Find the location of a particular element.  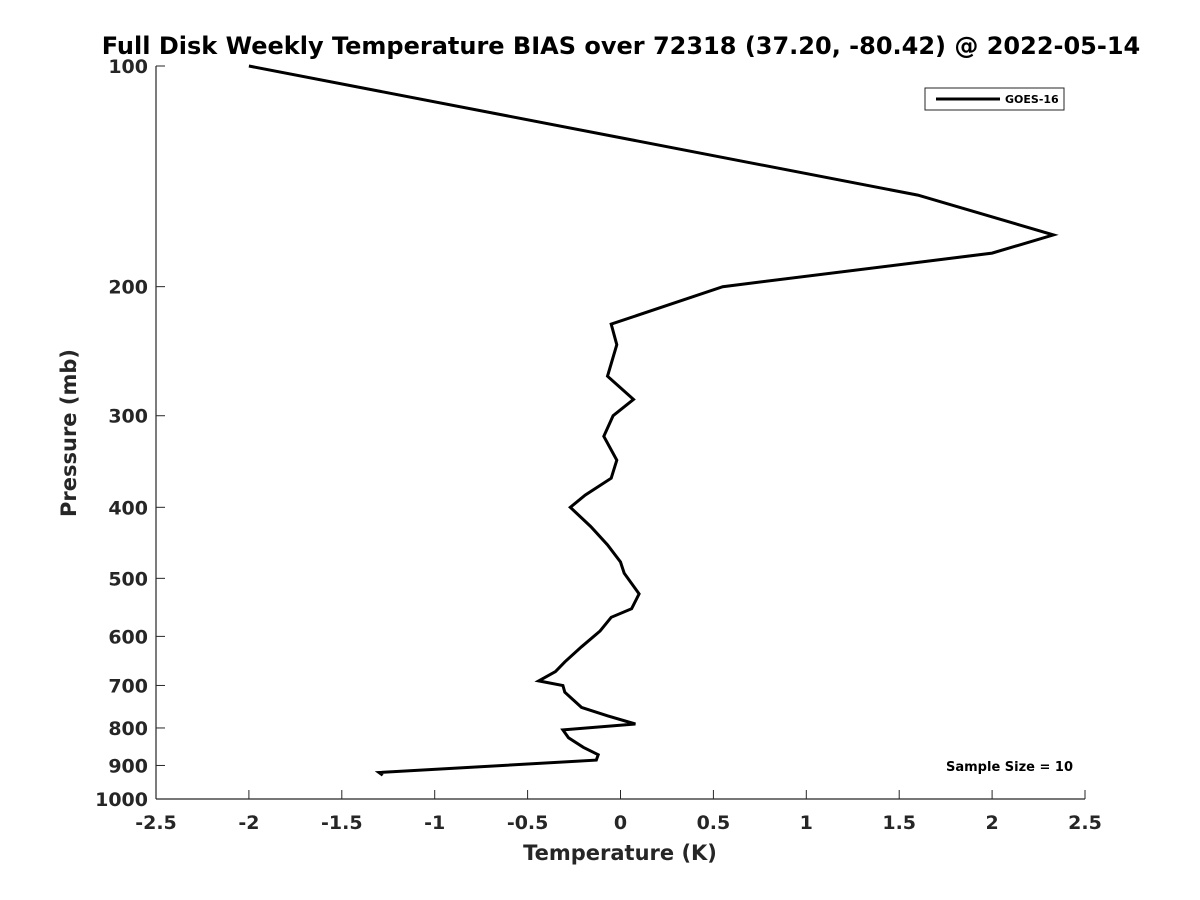

y-axis-label: Pressure (mb) is located at coordinates (69, 433).